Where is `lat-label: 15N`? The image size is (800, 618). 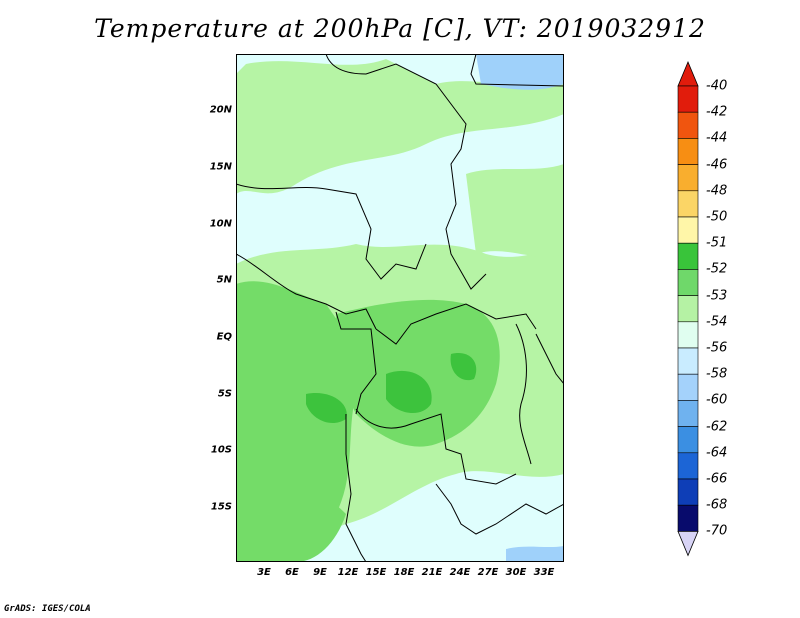
lat-label: 15N is located at coordinates (220, 167).